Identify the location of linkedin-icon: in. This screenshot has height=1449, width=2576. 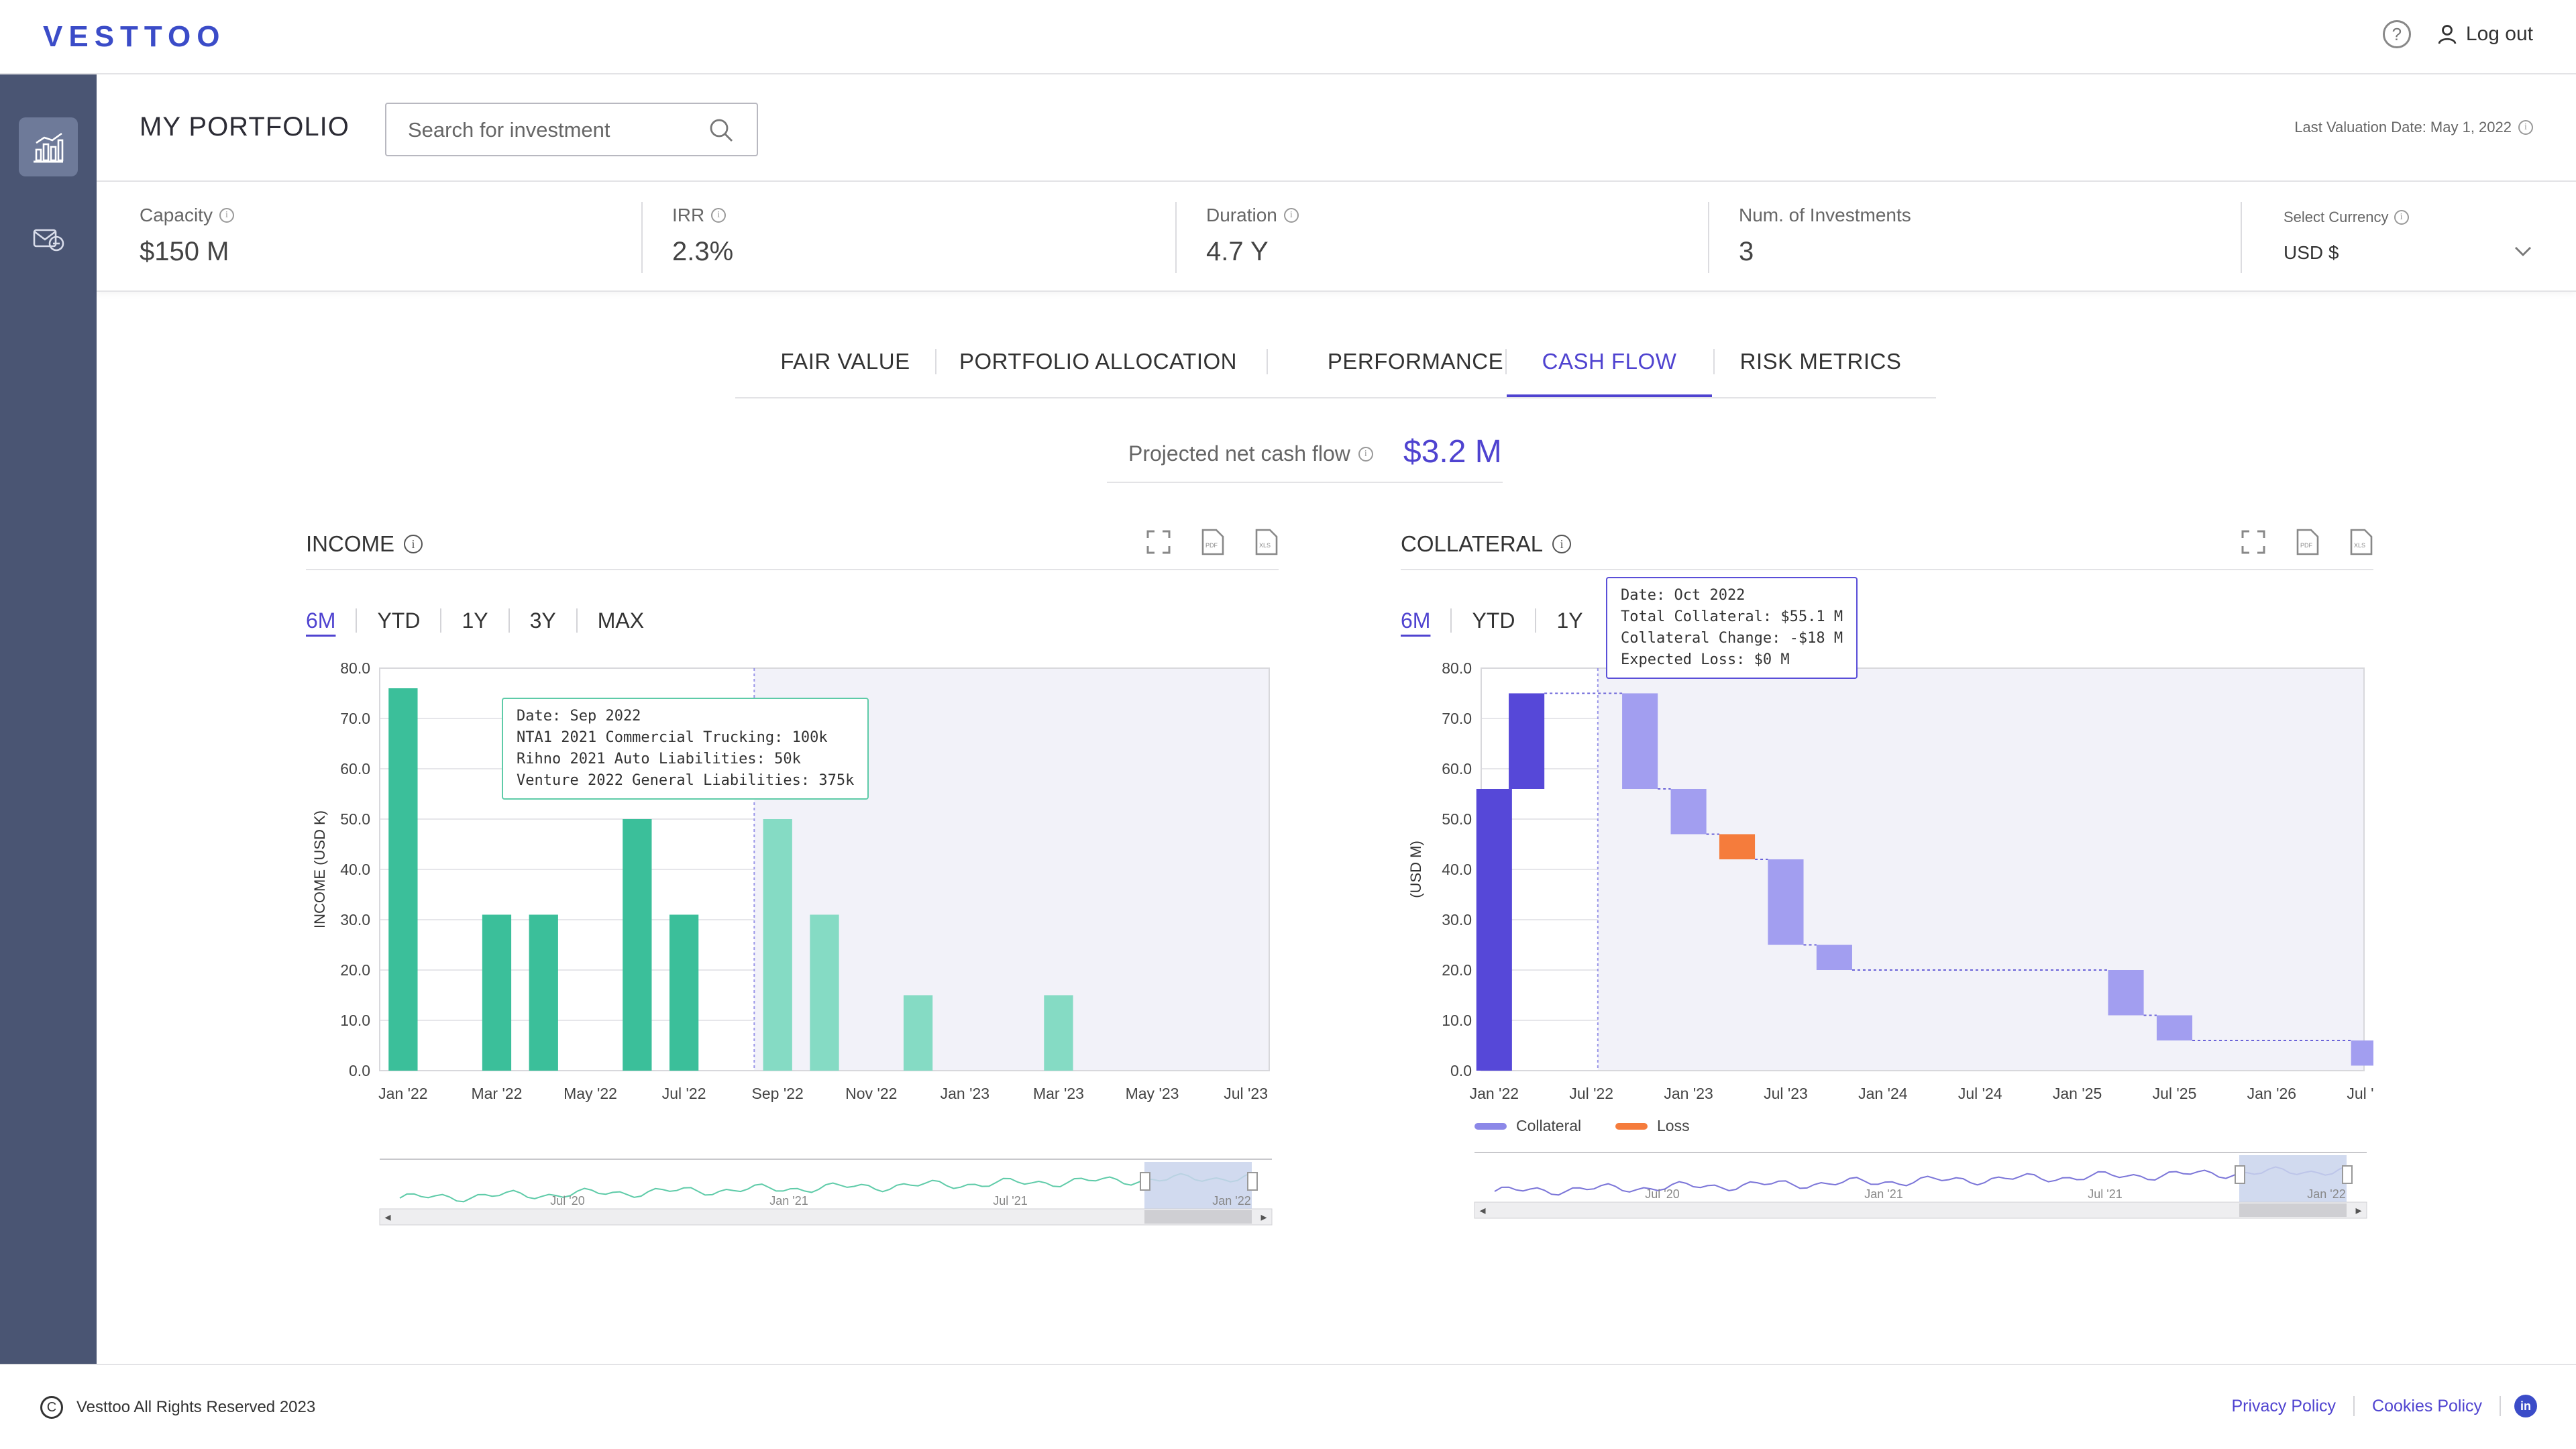
(2525, 1406).